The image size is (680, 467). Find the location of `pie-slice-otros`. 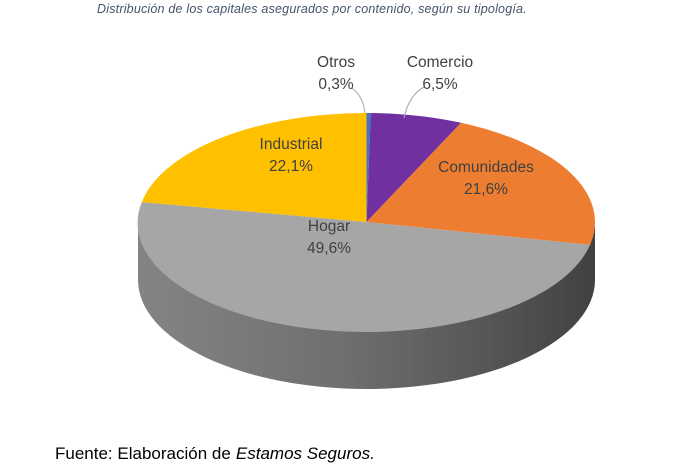

pie-slice-otros is located at coordinates (368, 167).